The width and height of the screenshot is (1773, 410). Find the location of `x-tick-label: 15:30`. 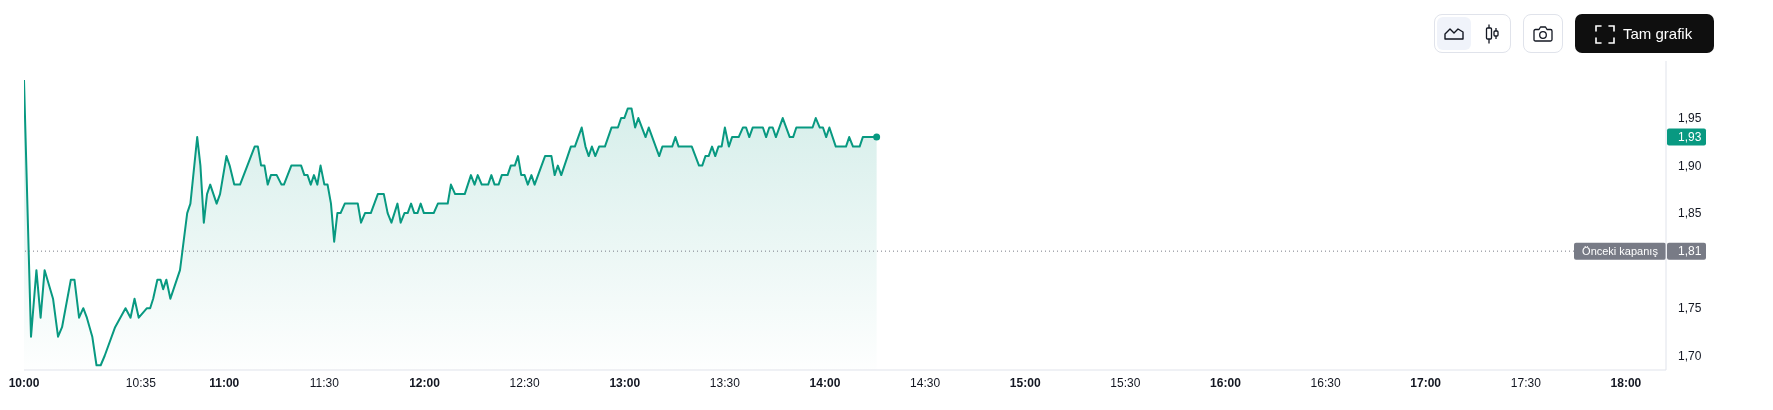

x-tick-label: 15:30 is located at coordinates (1125, 383).